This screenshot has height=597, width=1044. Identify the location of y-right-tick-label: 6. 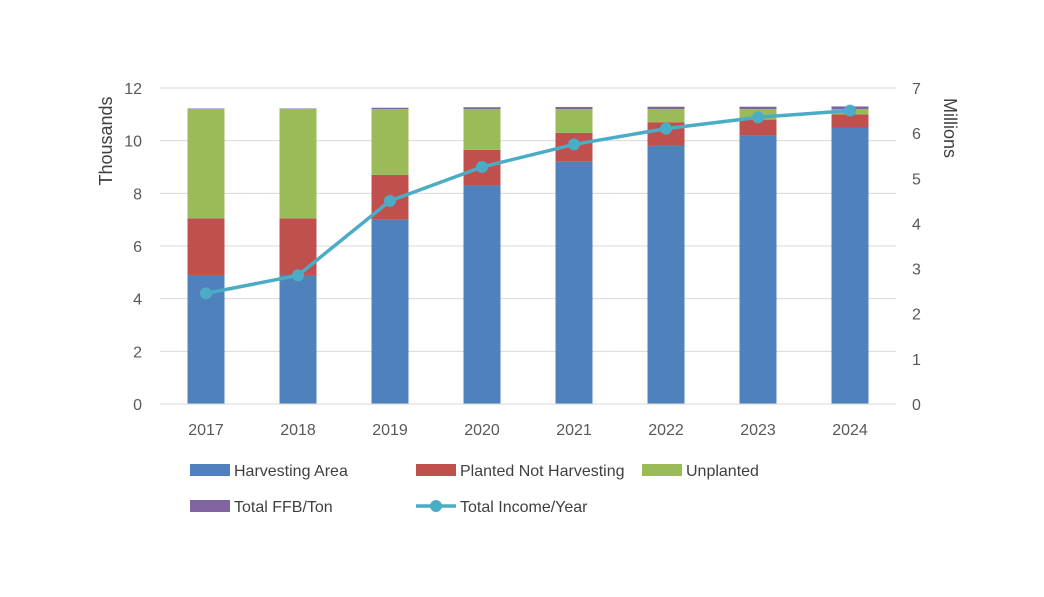
(916, 134).